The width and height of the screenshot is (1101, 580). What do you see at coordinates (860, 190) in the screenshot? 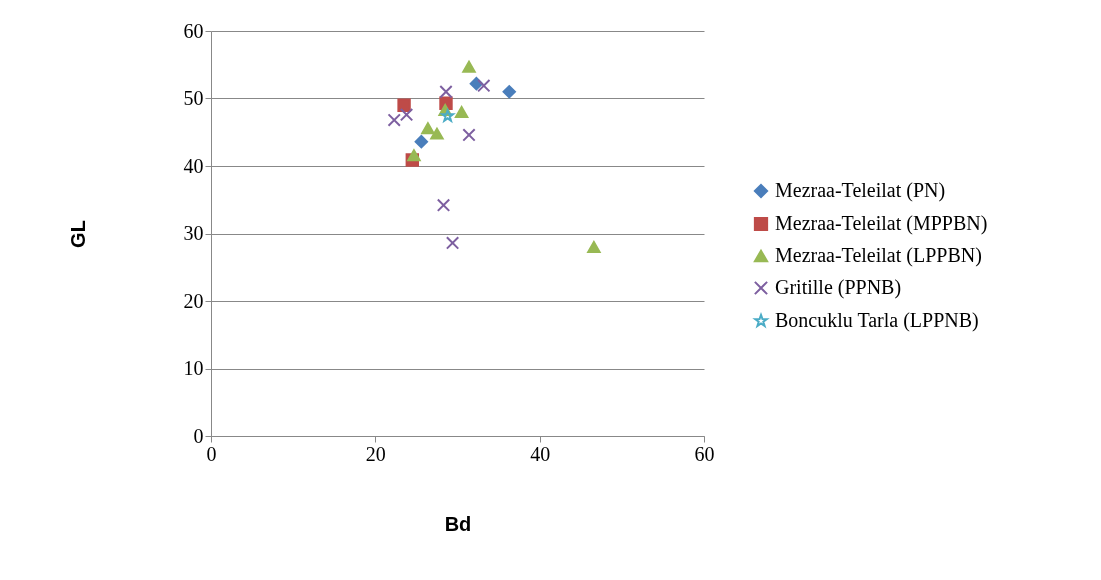
I see `legend-label: Mezraa-Teleilat (PN)` at bounding box center [860, 190].